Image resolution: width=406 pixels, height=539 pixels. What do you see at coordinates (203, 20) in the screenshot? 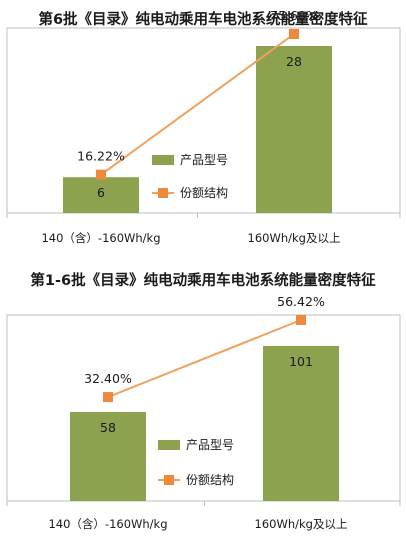
I see `chart-title: 第6批《目录》纯电动乘用车电池系统能量密度特征` at bounding box center [203, 20].